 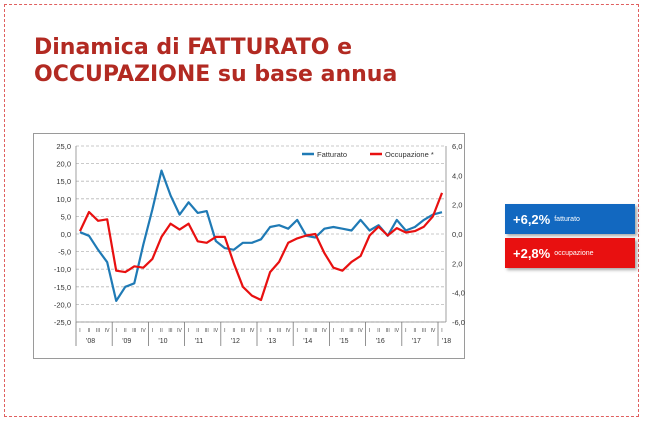 What do you see at coordinates (457, 234) in the screenshot?
I see `right-axis-tick-label: 0,0` at bounding box center [457, 234].